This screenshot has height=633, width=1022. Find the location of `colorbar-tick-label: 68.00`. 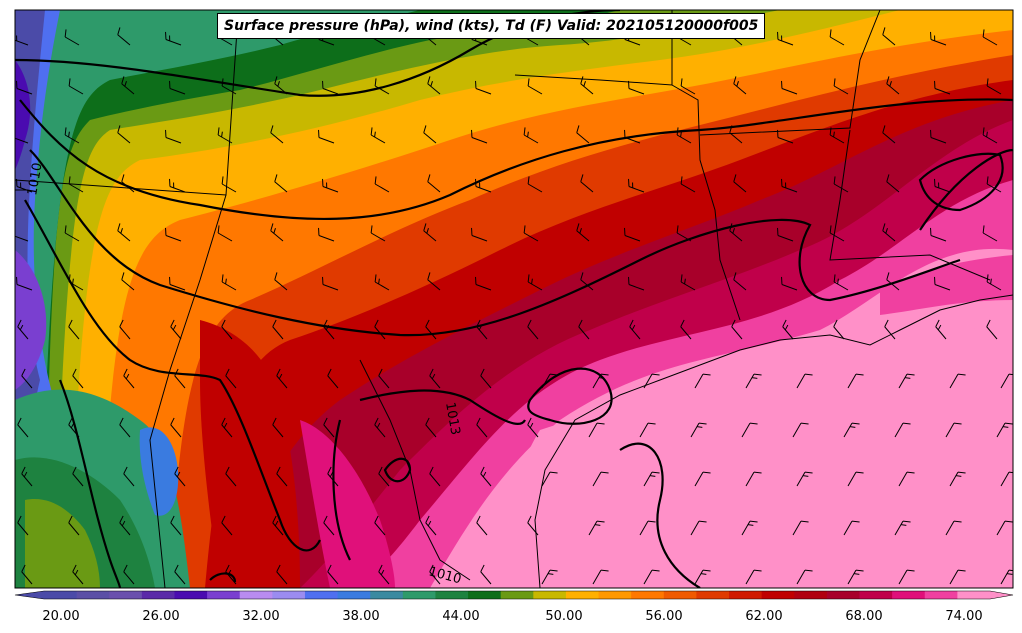

colorbar-tick-label: 68.00 is located at coordinates (863, 616).